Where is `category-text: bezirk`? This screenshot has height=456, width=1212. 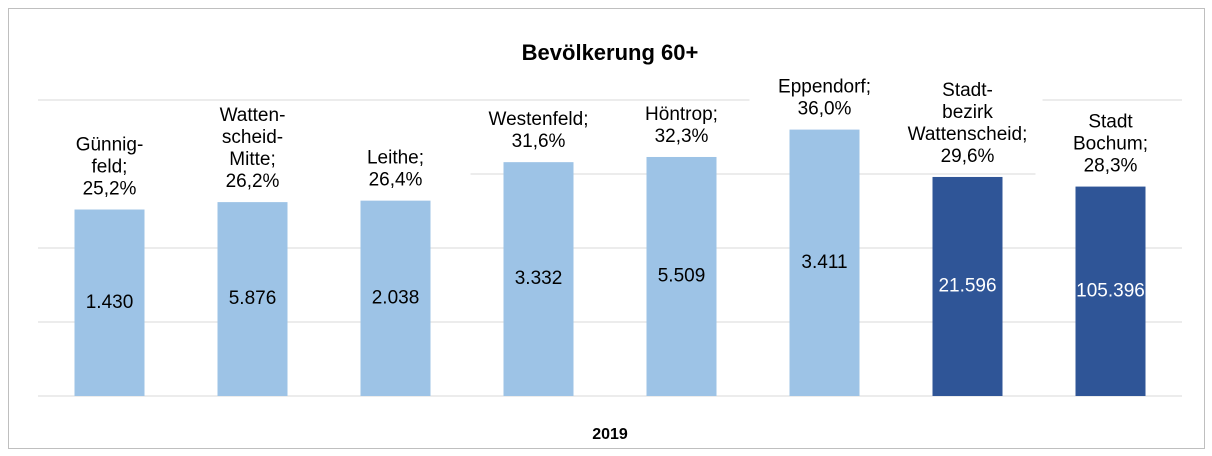 category-text: bezirk is located at coordinates (967, 112).